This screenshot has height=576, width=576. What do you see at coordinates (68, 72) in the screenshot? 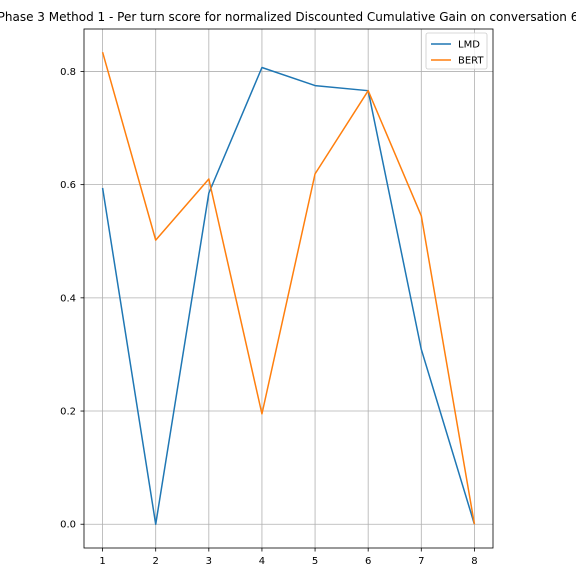
I see `y-tick-label: 0.8` at bounding box center [68, 72].